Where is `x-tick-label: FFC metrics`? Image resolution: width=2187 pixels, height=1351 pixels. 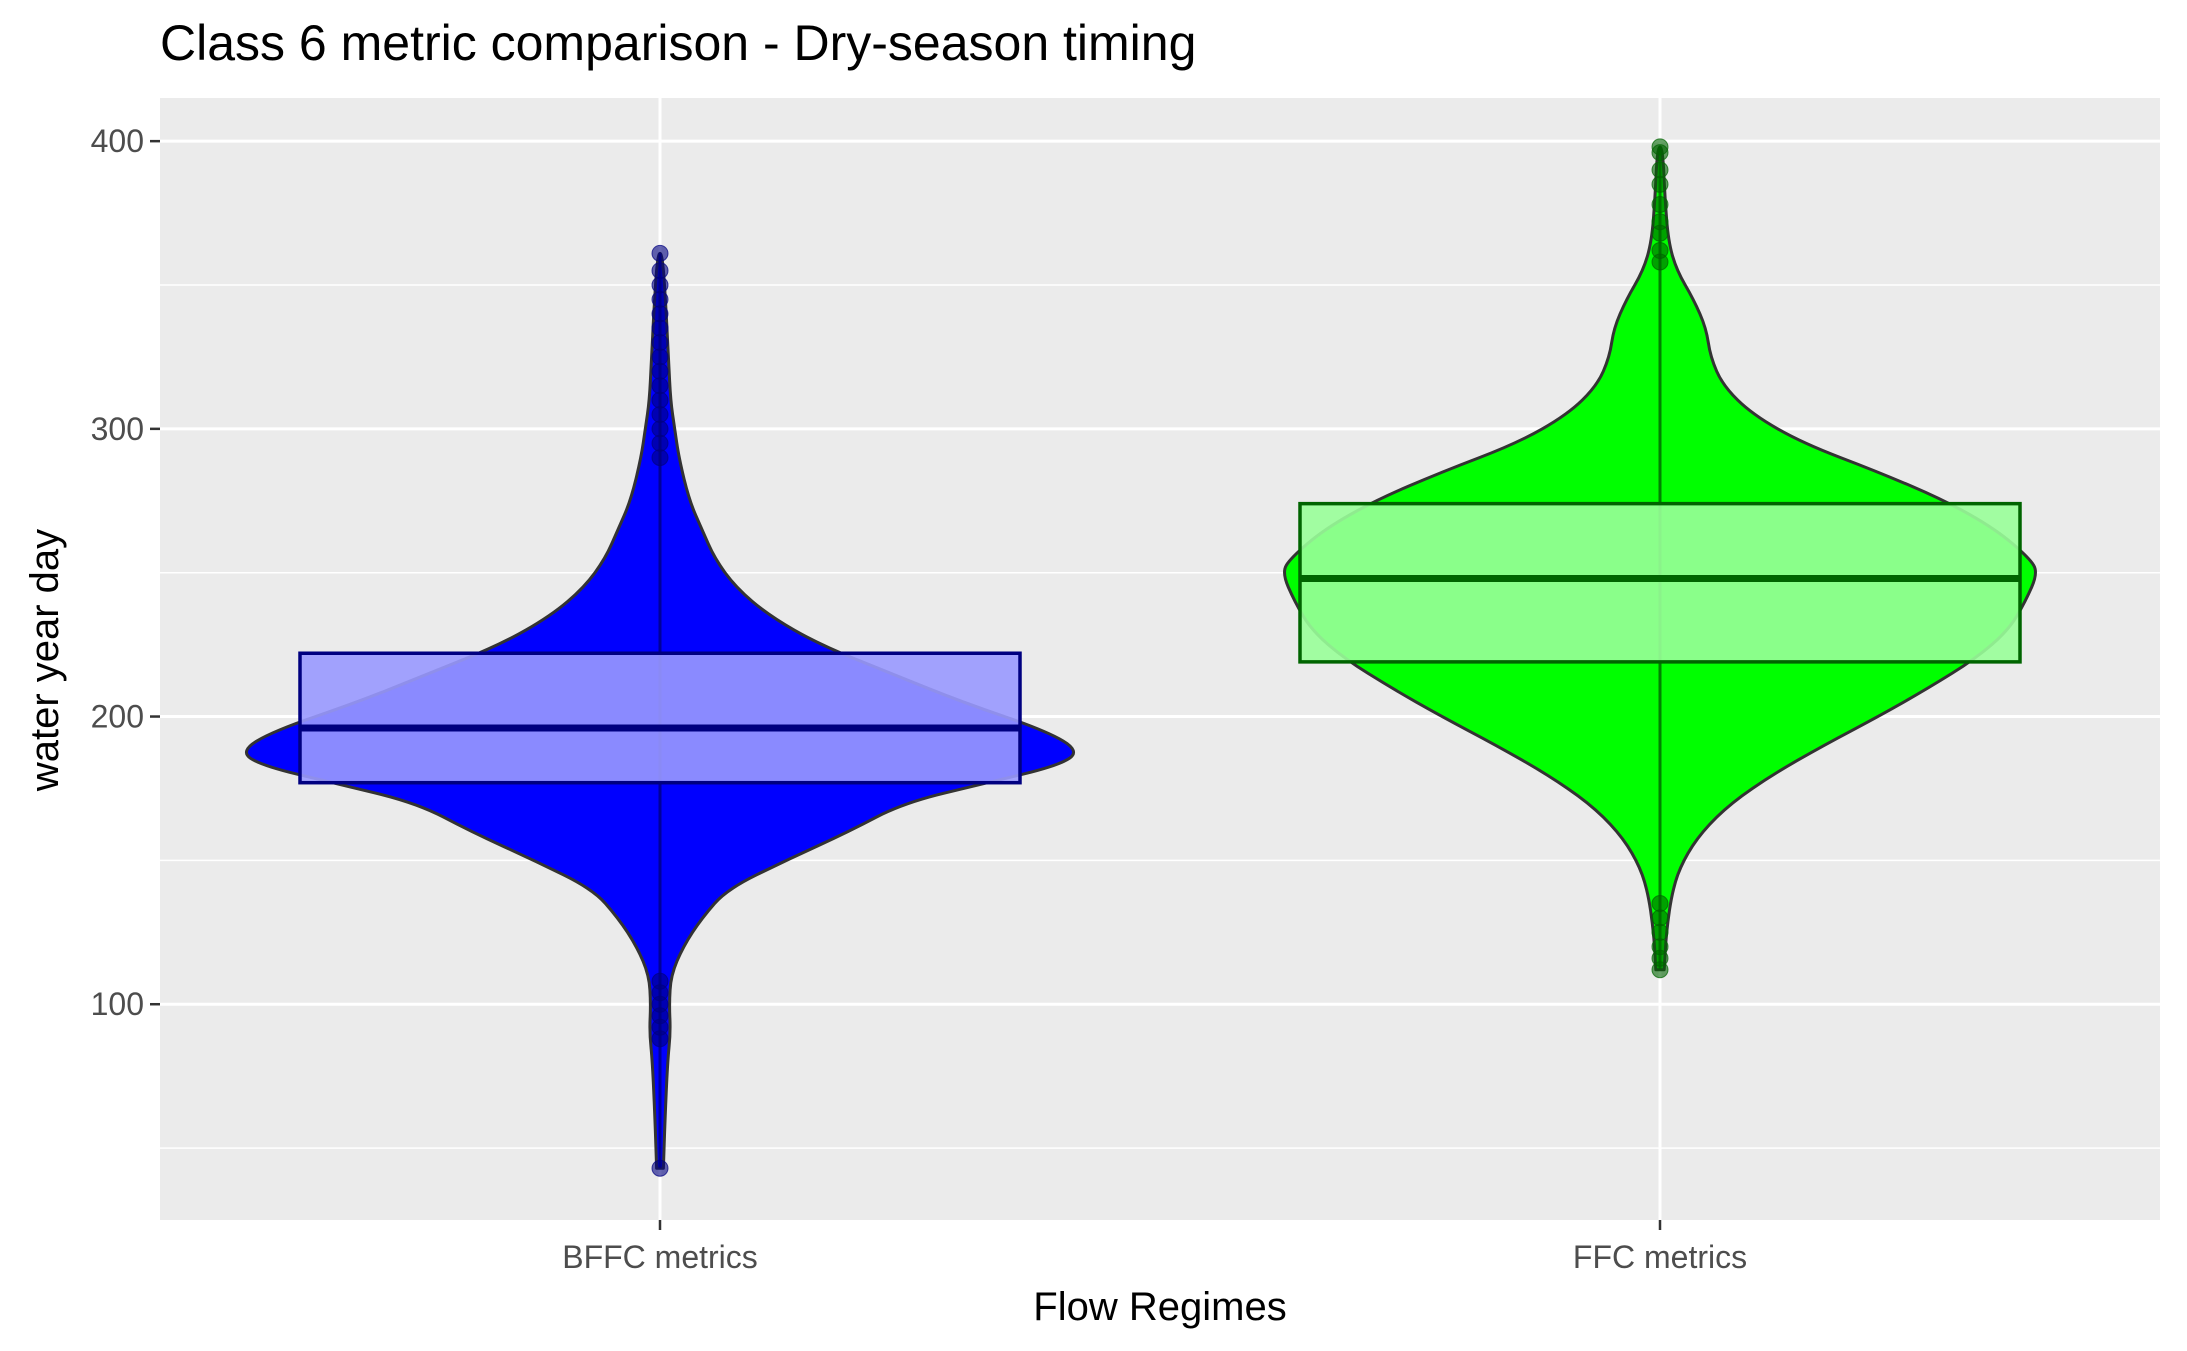 x-tick-label: FFC metrics is located at coordinates (1660, 1257).